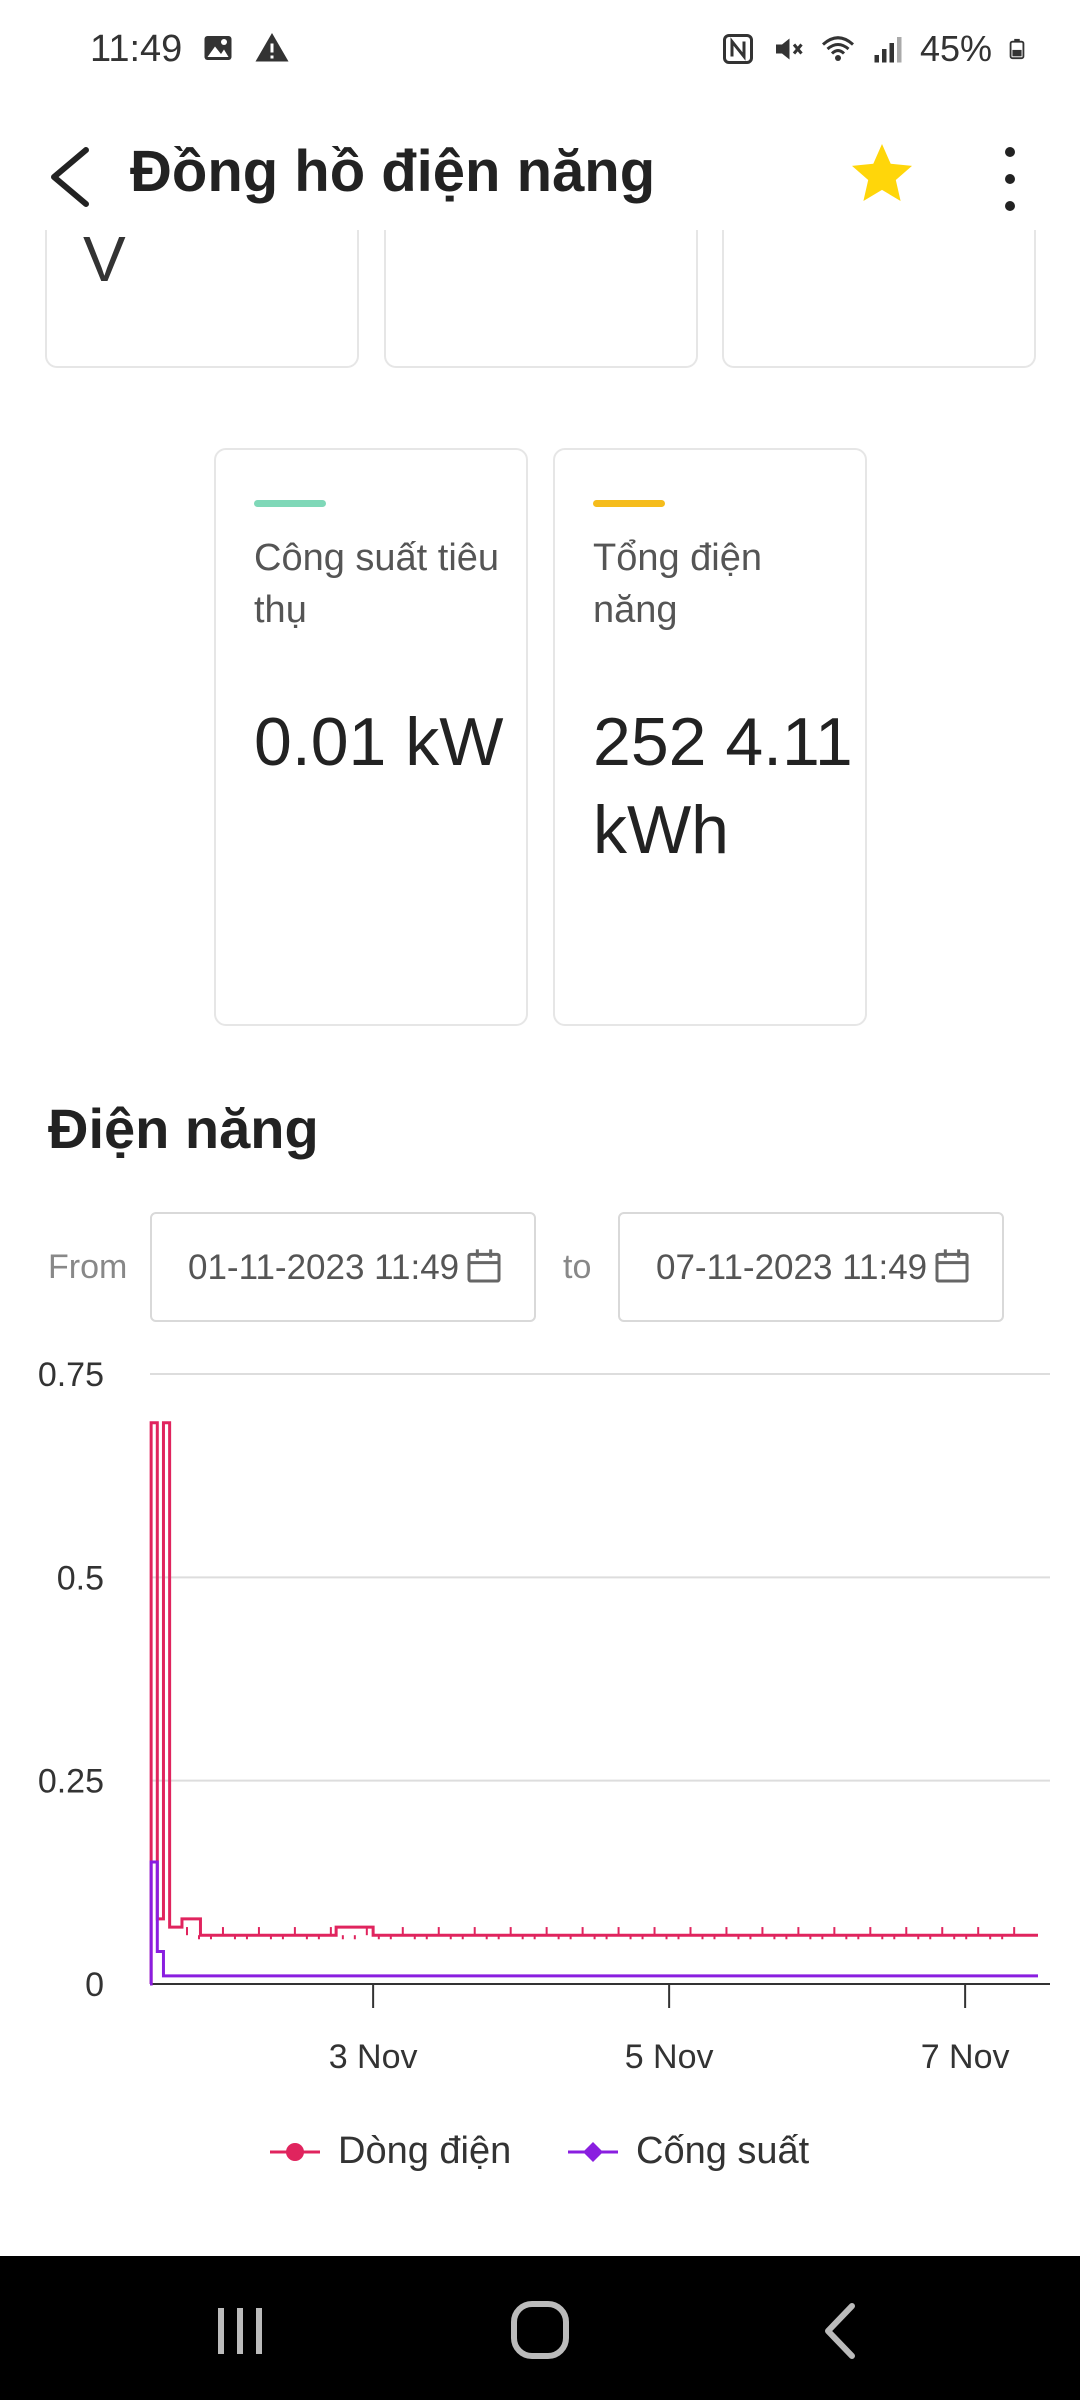 The image size is (1080, 2400). What do you see at coordinates (882, 174) in the screenshot?
I see `favorite-star-icon` at bounding box center [882, 174].